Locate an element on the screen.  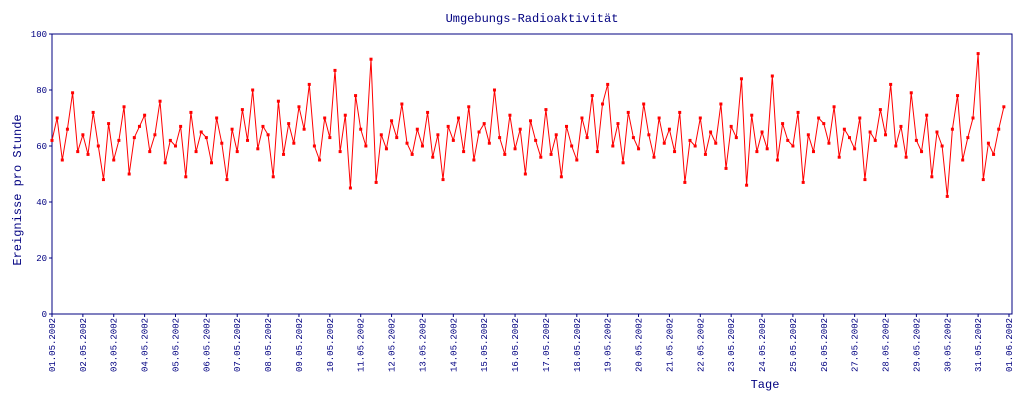
x-tick-label: 08.05.2002 is located at coordinates (269, 345).